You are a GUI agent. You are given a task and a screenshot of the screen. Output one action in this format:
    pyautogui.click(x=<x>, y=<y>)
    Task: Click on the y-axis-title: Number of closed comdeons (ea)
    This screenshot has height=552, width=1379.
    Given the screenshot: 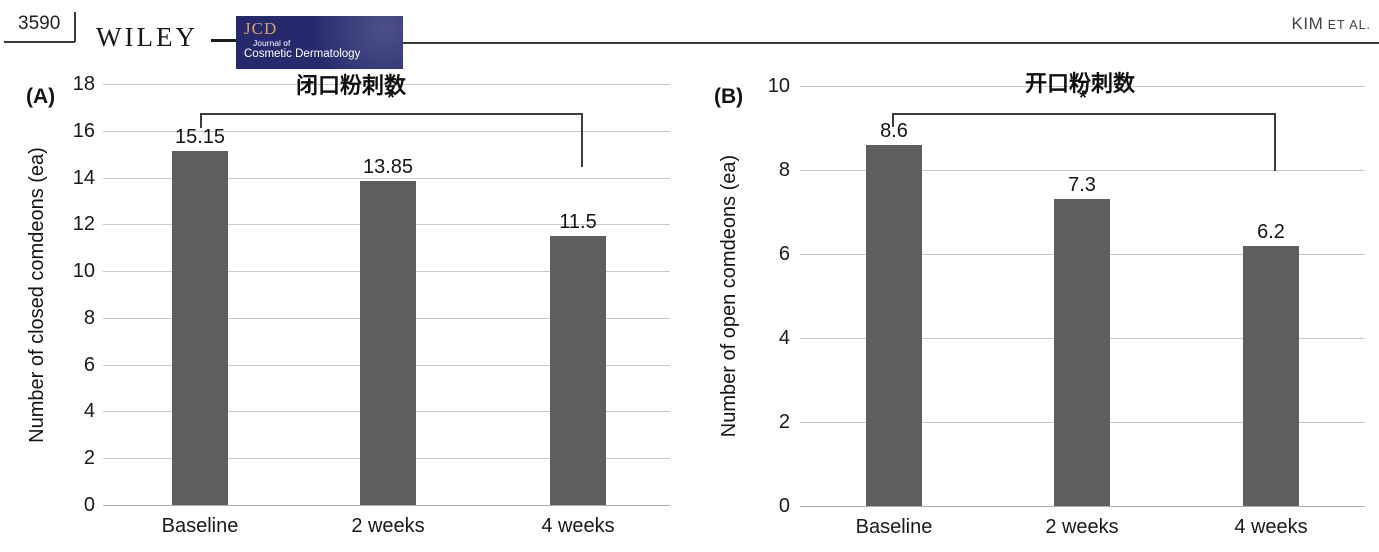 What is the action you would take?
    pyautogui.click(x=37, y=295)
    